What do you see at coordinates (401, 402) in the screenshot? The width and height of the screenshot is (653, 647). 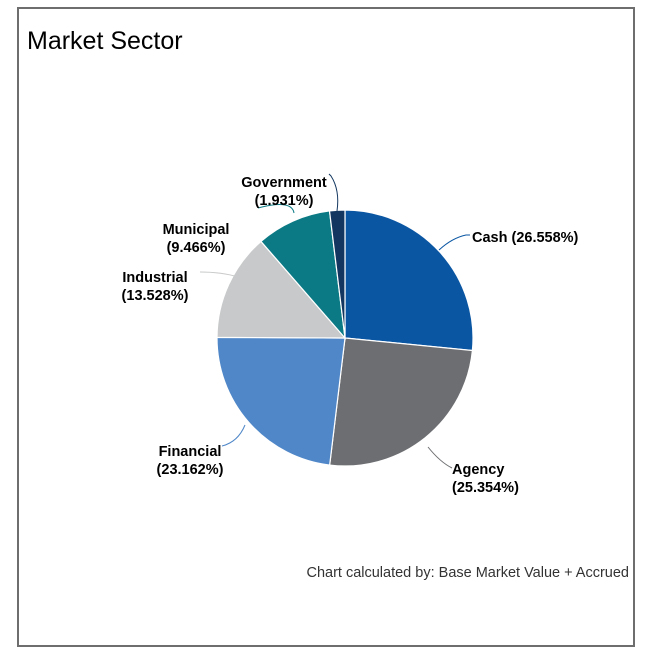 I see `pie-slice-agency` at bounding box center [401, 402].